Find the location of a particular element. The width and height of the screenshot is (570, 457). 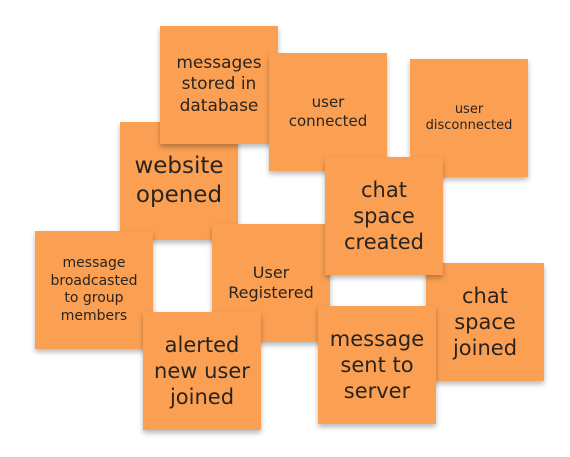

sticky-note-messages-stored: messages stored in database is located at coordinates (219, 85).